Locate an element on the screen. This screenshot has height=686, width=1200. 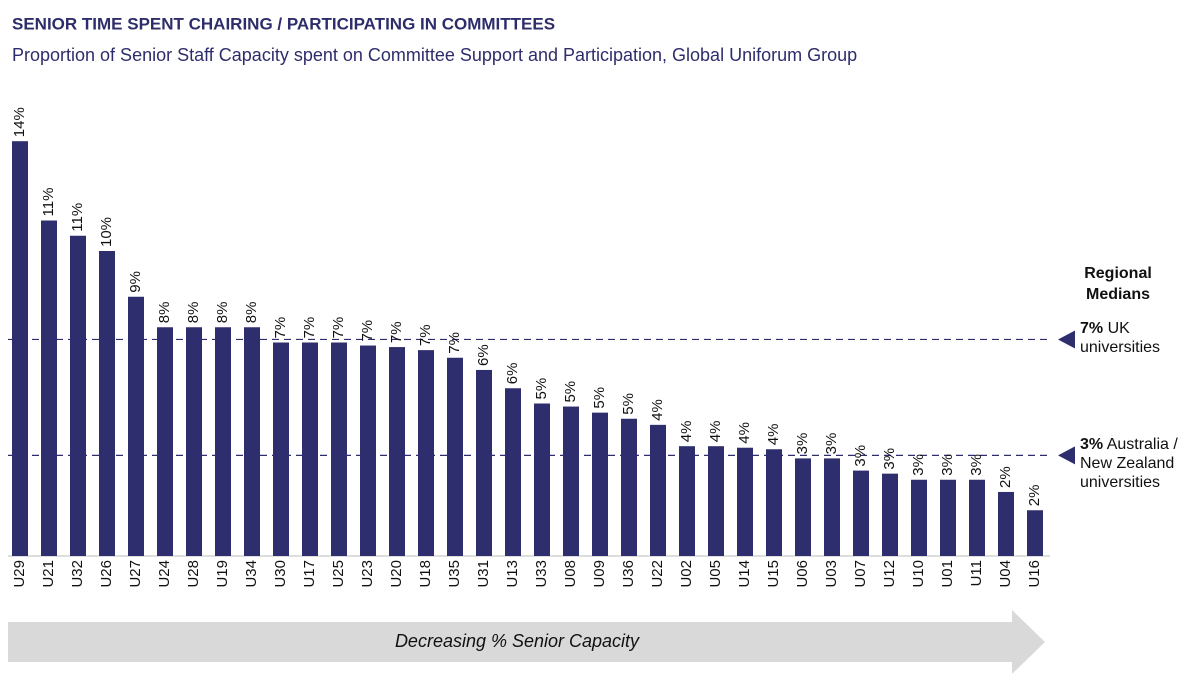
value-label: 9% is located at coordinates (135, 282).